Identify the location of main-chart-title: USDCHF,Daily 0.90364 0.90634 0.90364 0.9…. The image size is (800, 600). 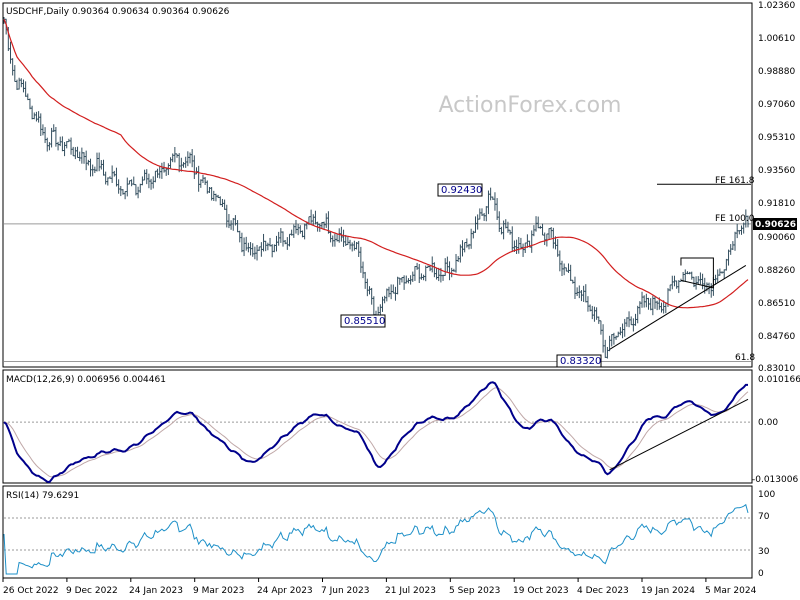
(118, 12).